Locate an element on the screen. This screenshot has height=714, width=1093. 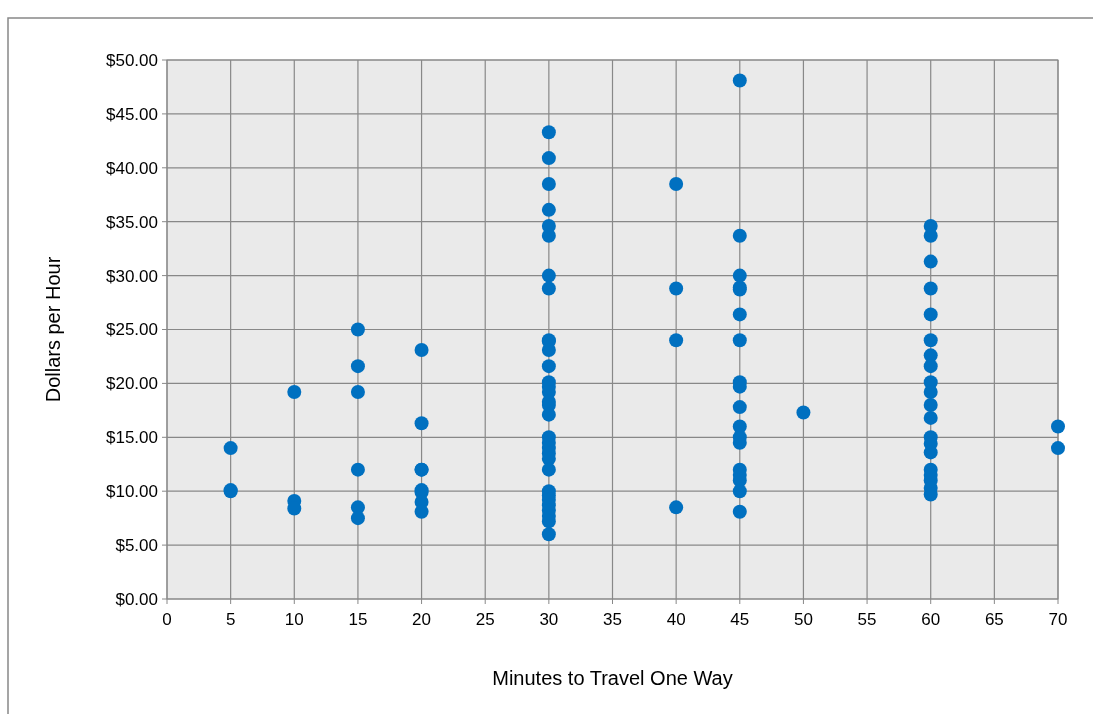
y-tick-label: $40.00 is located at coordinates (132, 168).